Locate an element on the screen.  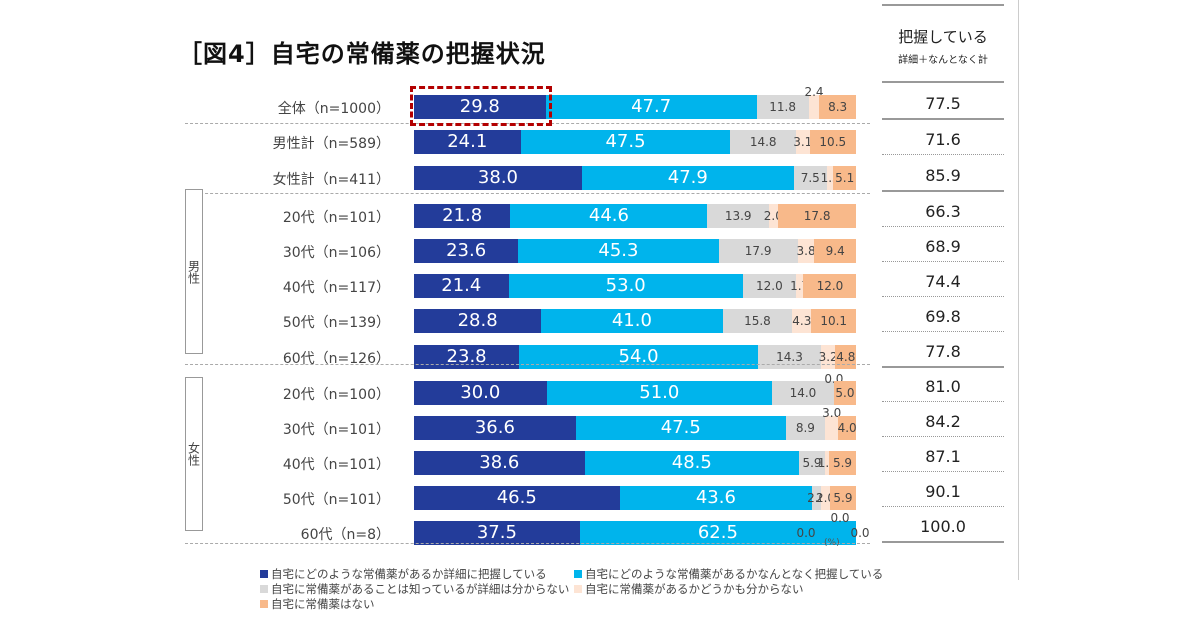
group-label: 男性 is located at coordinates (194, 271).